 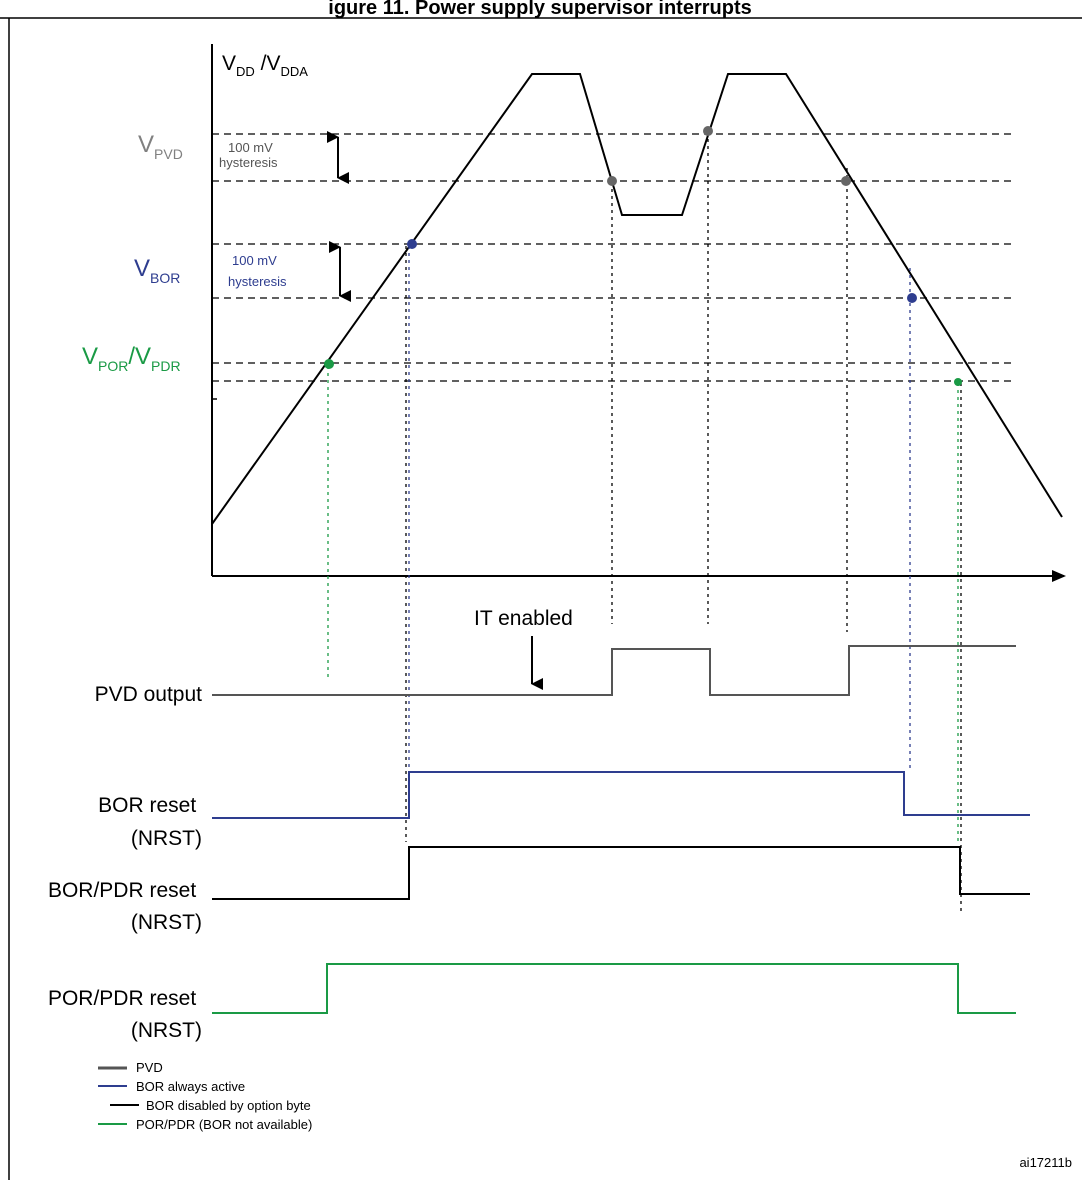 What do you see at coordinates (621, 795) in the screenshot?
I see `bor-reset-signal` at bounding box center [621, 795].